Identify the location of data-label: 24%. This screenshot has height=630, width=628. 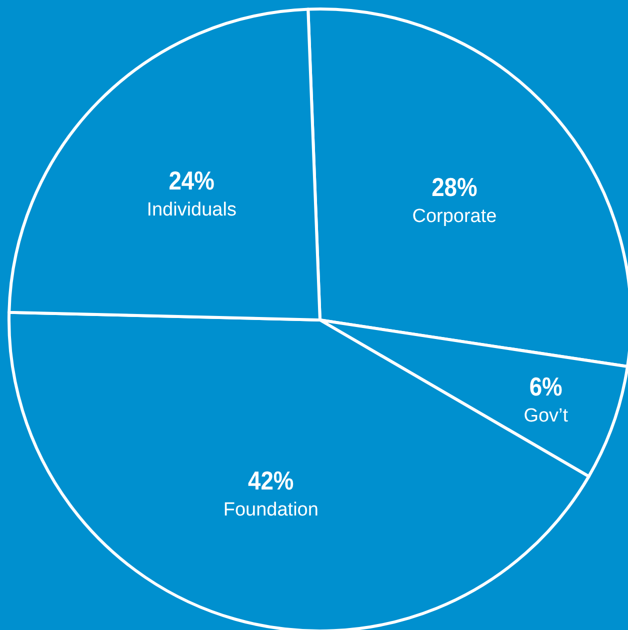
(191, 181).